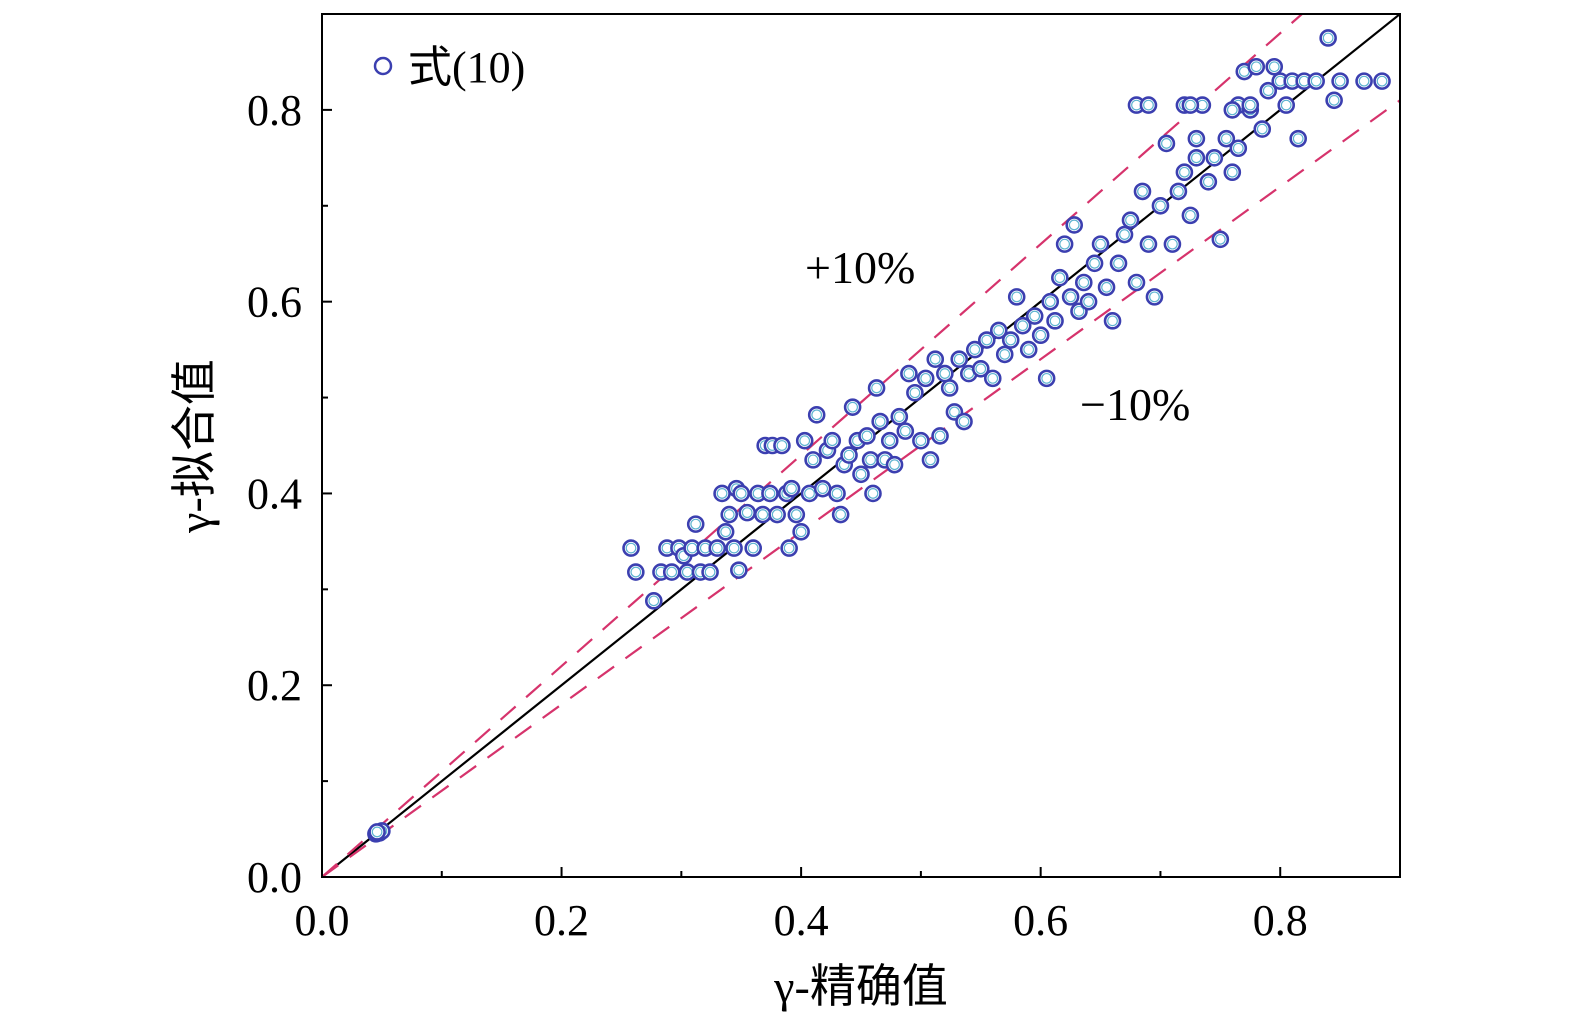  I want to click on y-tick-label: 0.6, so click(274, 302).